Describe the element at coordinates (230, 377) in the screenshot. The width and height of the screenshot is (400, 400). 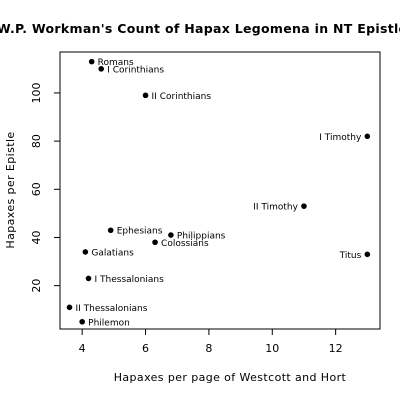
I see `x-axis-title: Hapaxes per page of Westcott and Hort` at that location.